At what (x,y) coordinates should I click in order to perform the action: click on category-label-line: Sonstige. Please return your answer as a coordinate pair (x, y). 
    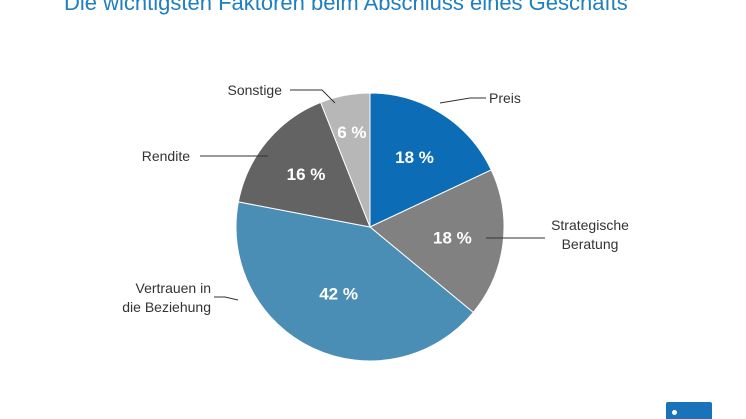
    Looking at the image, I should click on (255, 90).